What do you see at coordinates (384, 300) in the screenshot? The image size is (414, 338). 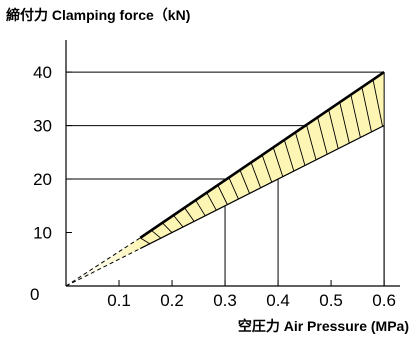 I see `x-tick-label: 0.6` at bounding box center [384, 300].